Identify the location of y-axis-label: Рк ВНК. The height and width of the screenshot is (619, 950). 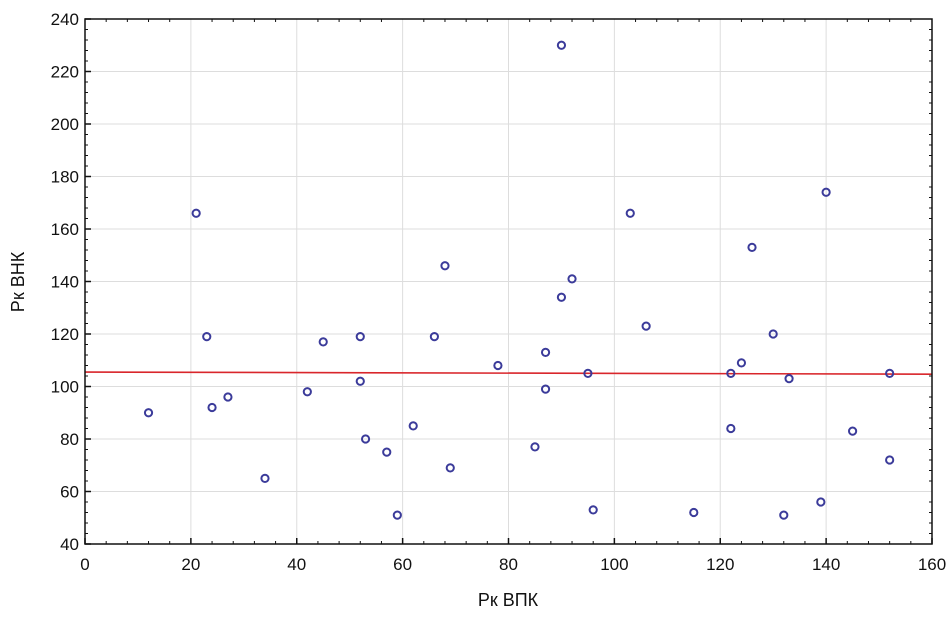
(18, 281).